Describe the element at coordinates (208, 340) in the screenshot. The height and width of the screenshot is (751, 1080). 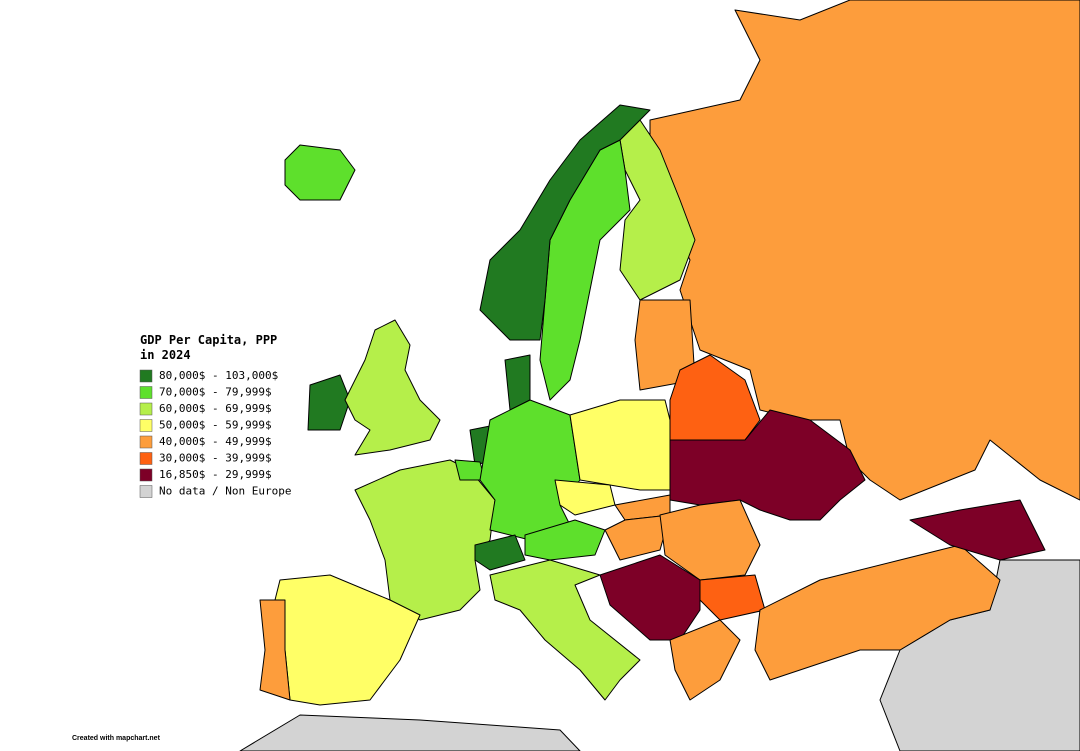
I see `title-line: GDP Per Capita, PPP` at that location.